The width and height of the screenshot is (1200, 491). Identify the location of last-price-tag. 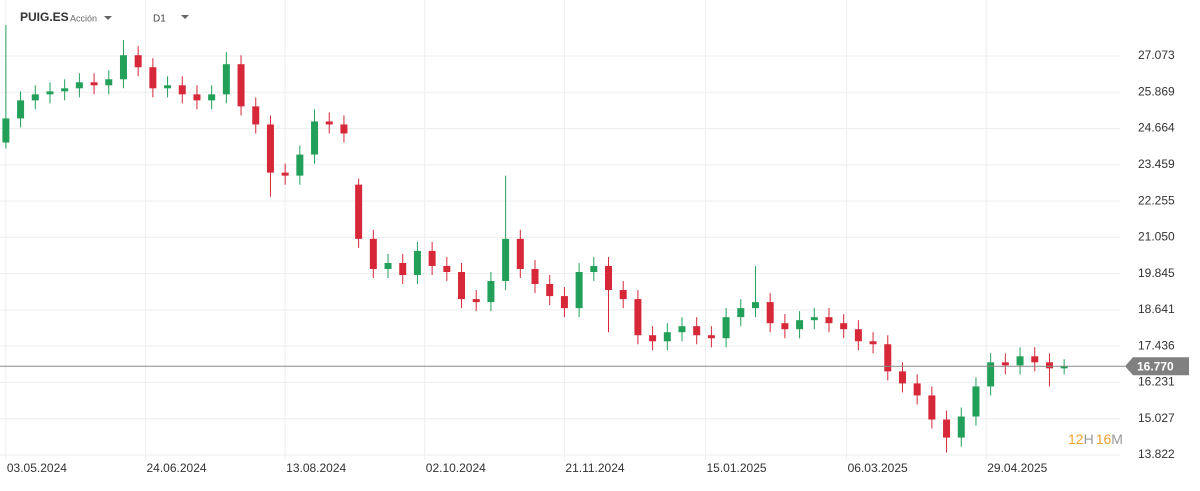
(1157, 366).